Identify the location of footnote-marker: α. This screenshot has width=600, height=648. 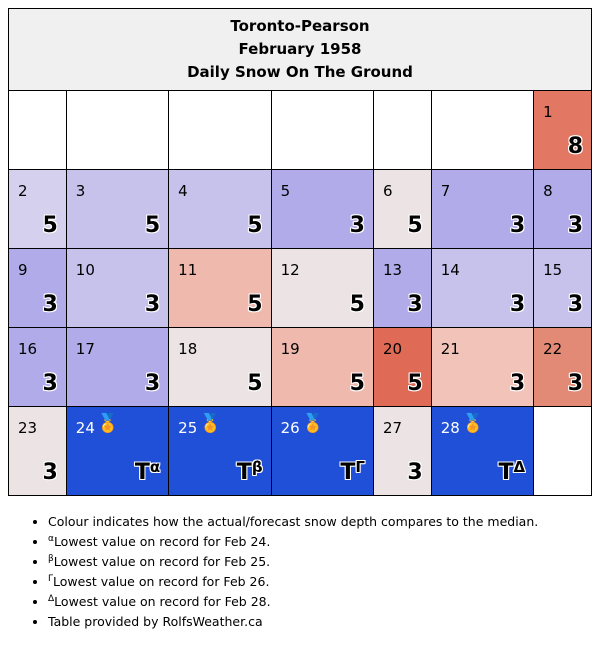
(51, 538).